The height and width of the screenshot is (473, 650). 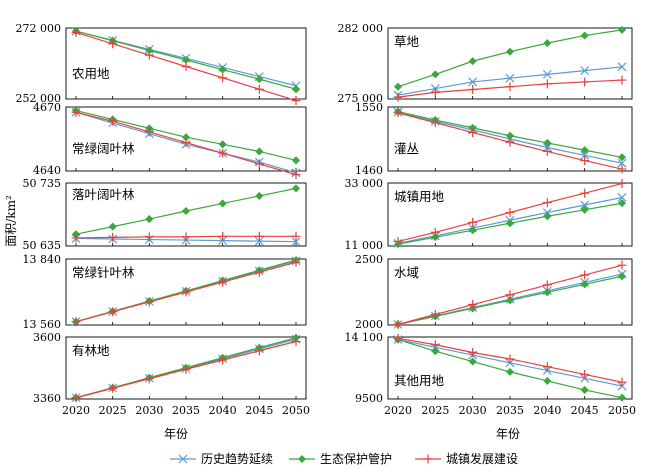 What do you see at coordinates (585, 410) in the screenshot?
I see `x-tick-label: 2045` at bounding box center [585, 410].